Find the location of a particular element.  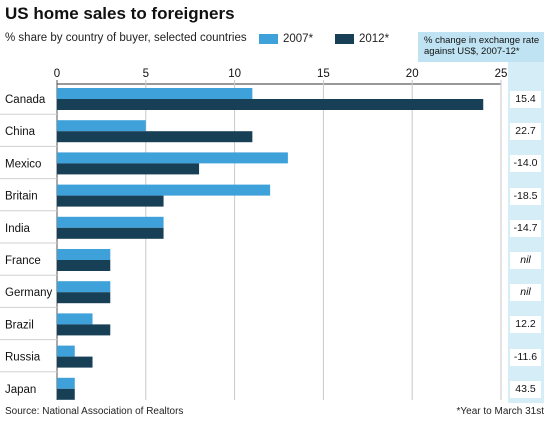

category-label: Germany is located at coordinates (29, 293).